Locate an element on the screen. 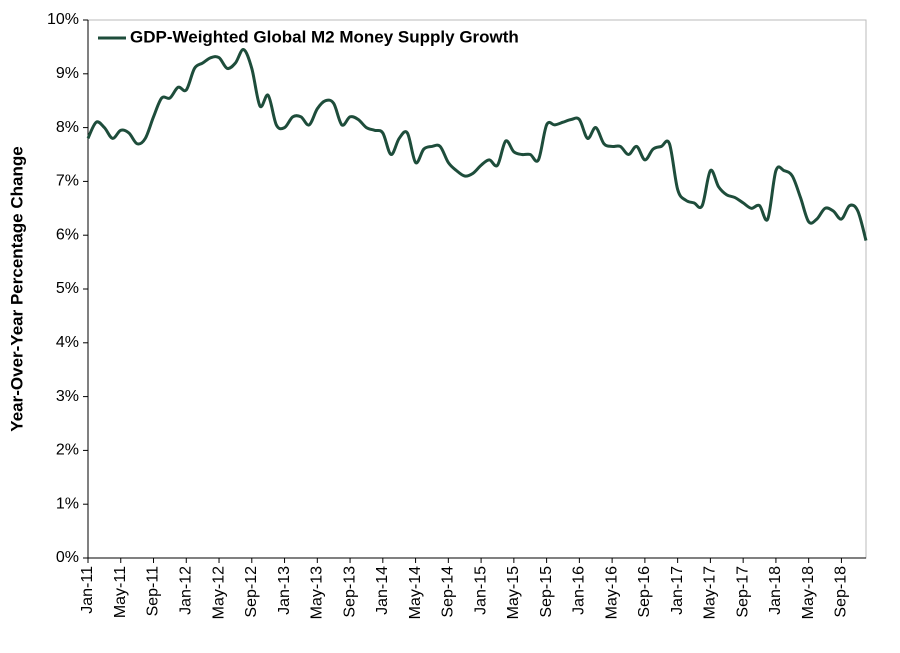 This screenshot has height=653, width=900. x-tick-label: May-13 is located at coordinates (317, 592).